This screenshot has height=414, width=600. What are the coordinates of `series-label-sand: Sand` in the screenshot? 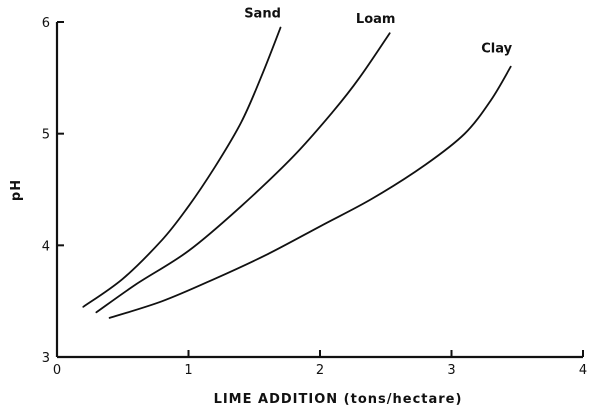 It's located at (262, 14).